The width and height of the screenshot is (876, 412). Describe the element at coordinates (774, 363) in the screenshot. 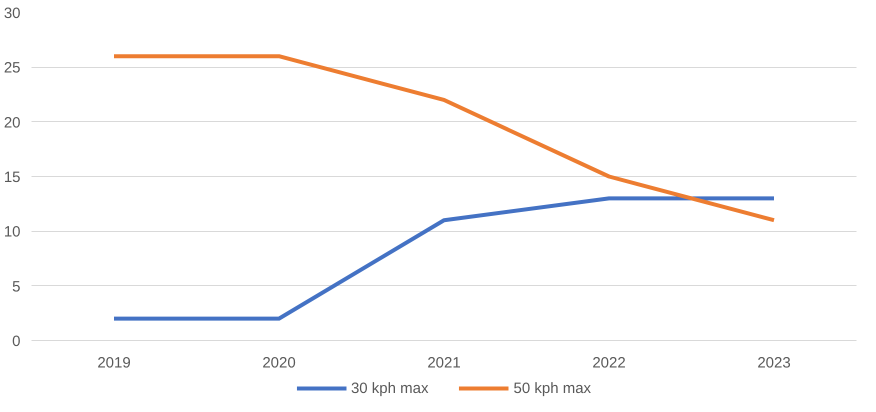

I see `x-tick-label: 2023` at that location.